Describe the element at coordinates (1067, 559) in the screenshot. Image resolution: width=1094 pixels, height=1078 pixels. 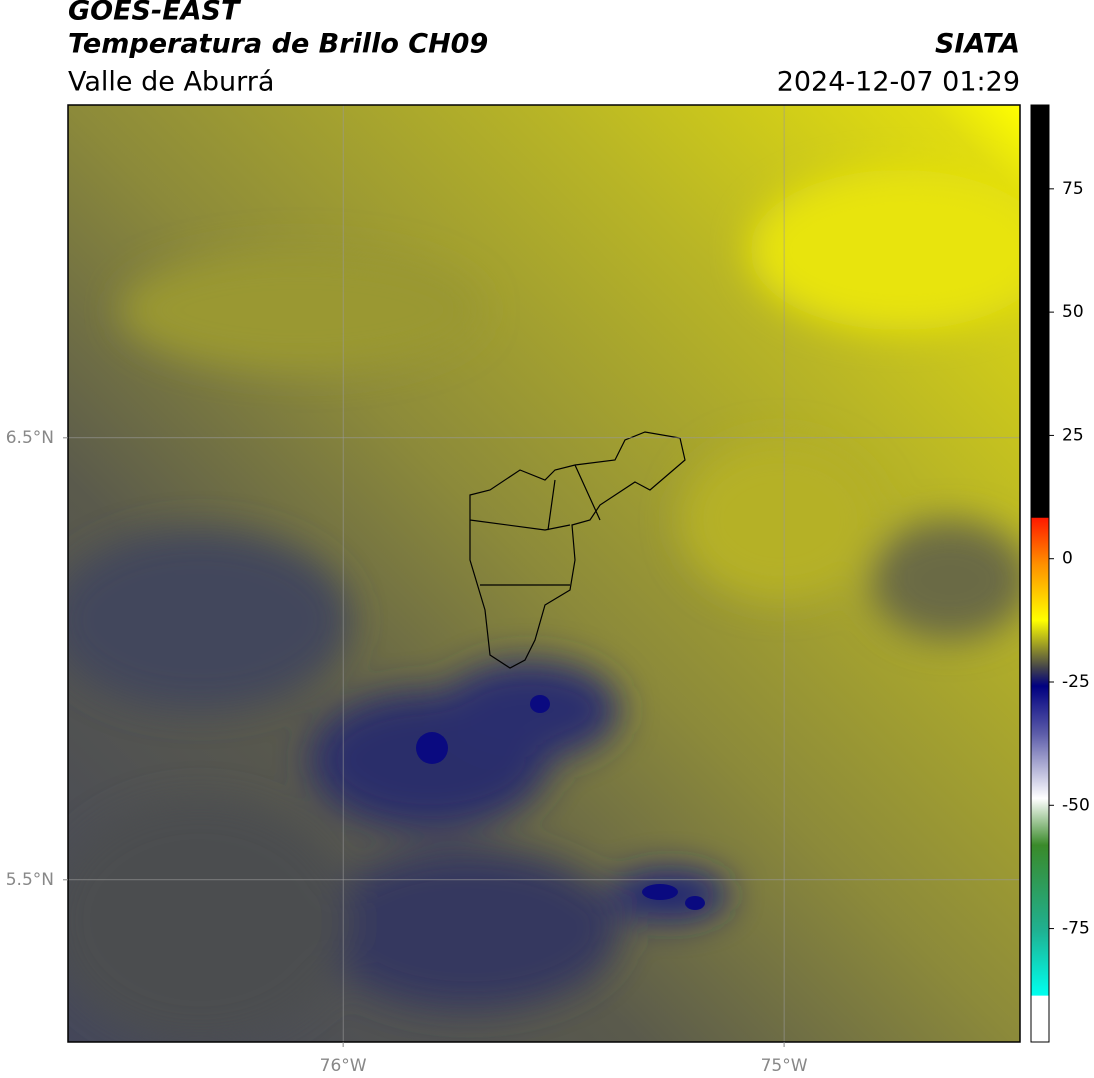
I see `colorbar-tick-label: 0` at that location.